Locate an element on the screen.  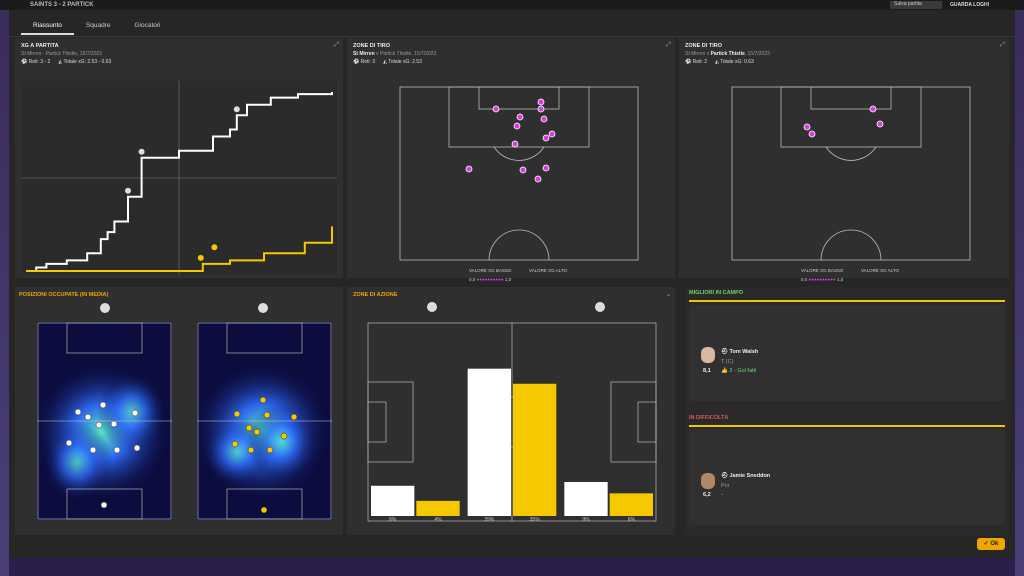
penalty-box-left is located at coordinates (390, 422).